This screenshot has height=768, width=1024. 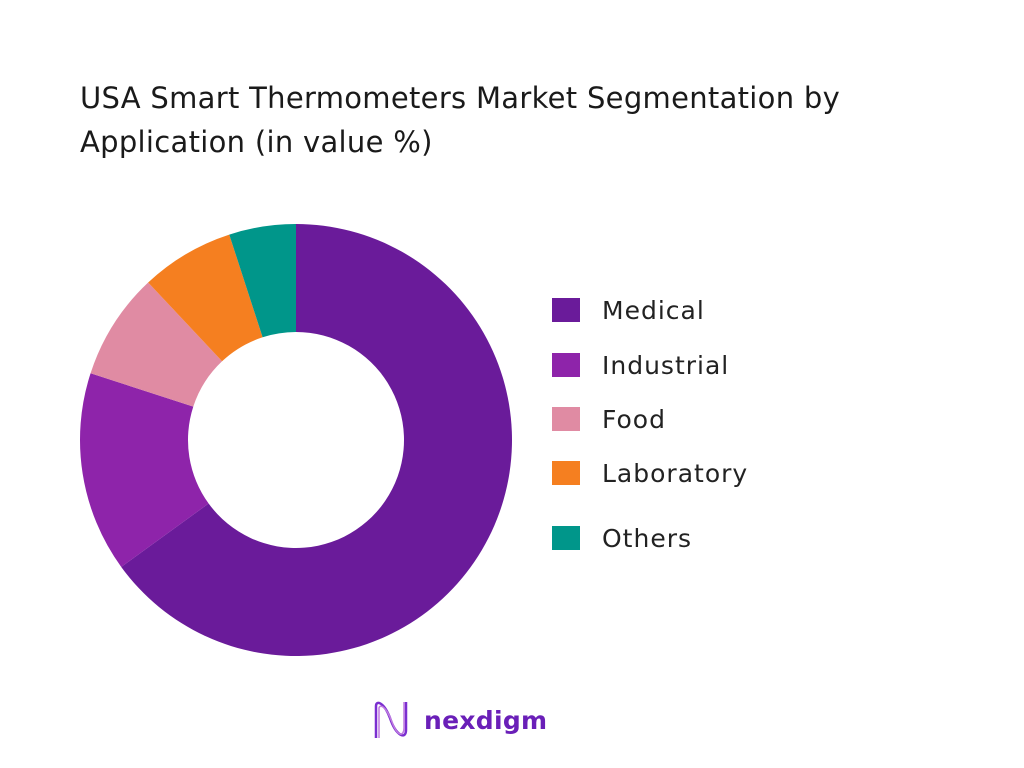 I want to click on legend-item-food: Food, so click(x=609, y=419).